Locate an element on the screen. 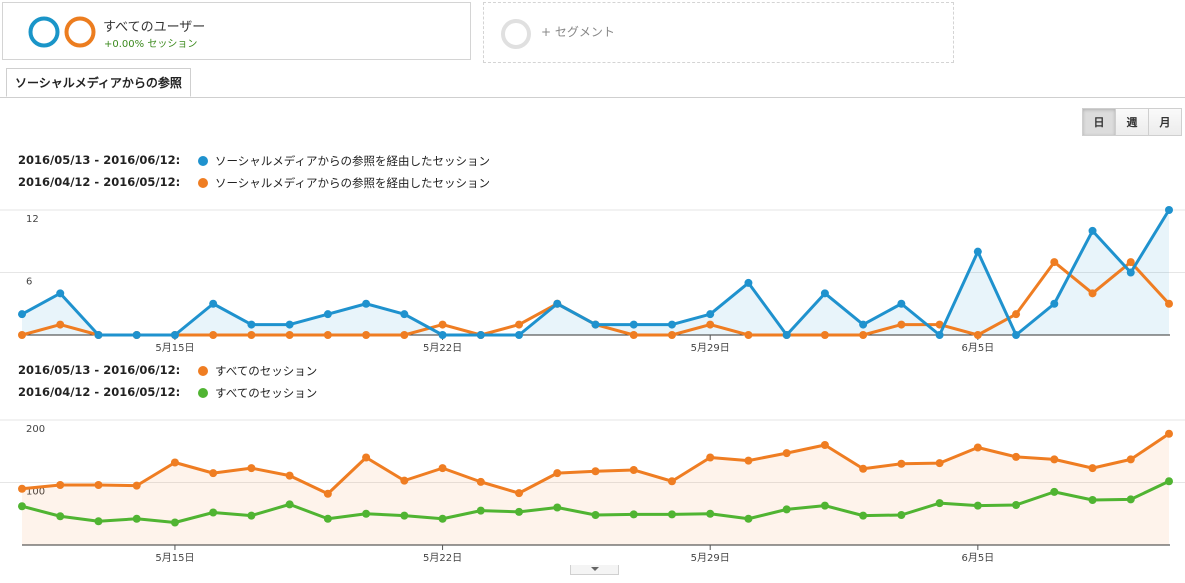  expand-chart-handle is located at coordinates (594, 570).